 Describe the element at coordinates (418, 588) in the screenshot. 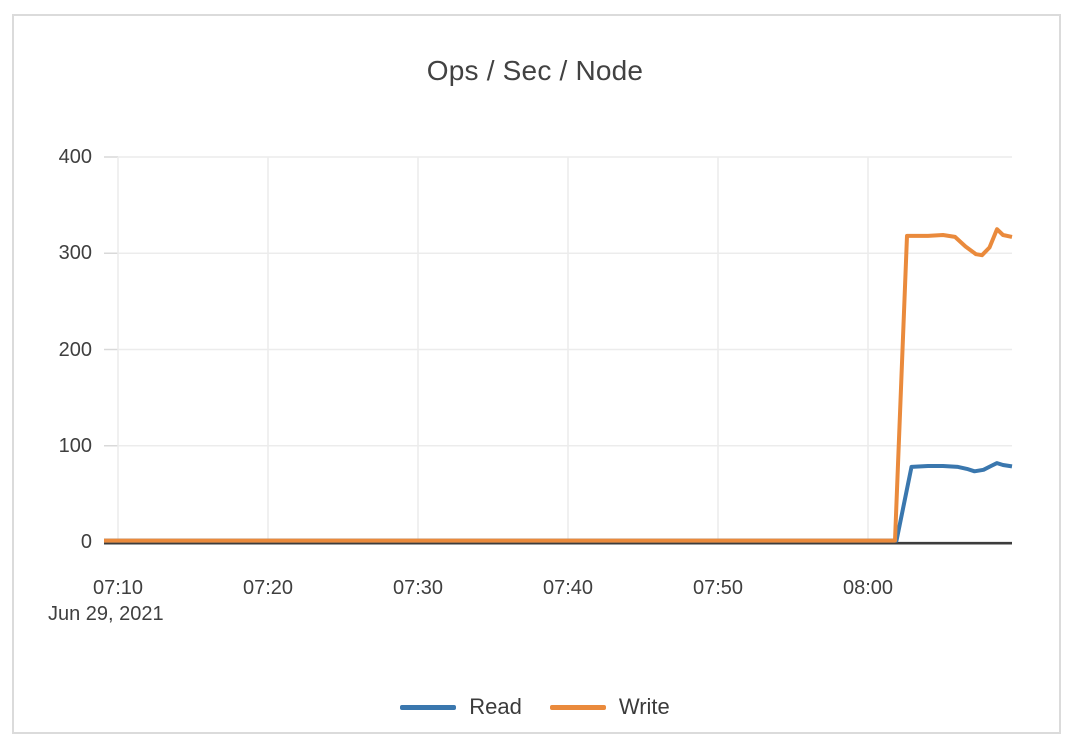

I see `x-tick-label: 07:30` at that location.